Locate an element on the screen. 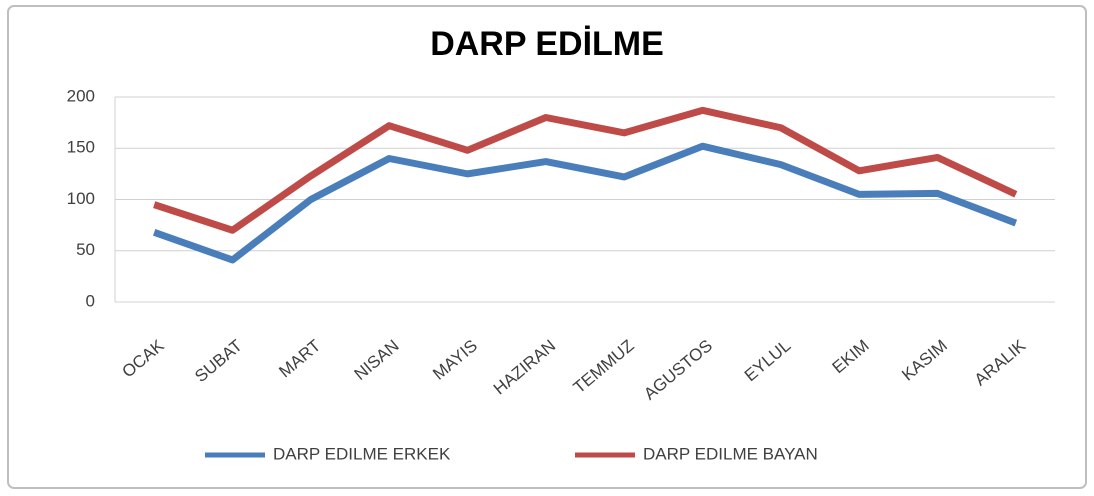 Image resolution: width=1094 pixels, height=496 pixels. y-tick-label: 150 is located at coordinates (81, 147).